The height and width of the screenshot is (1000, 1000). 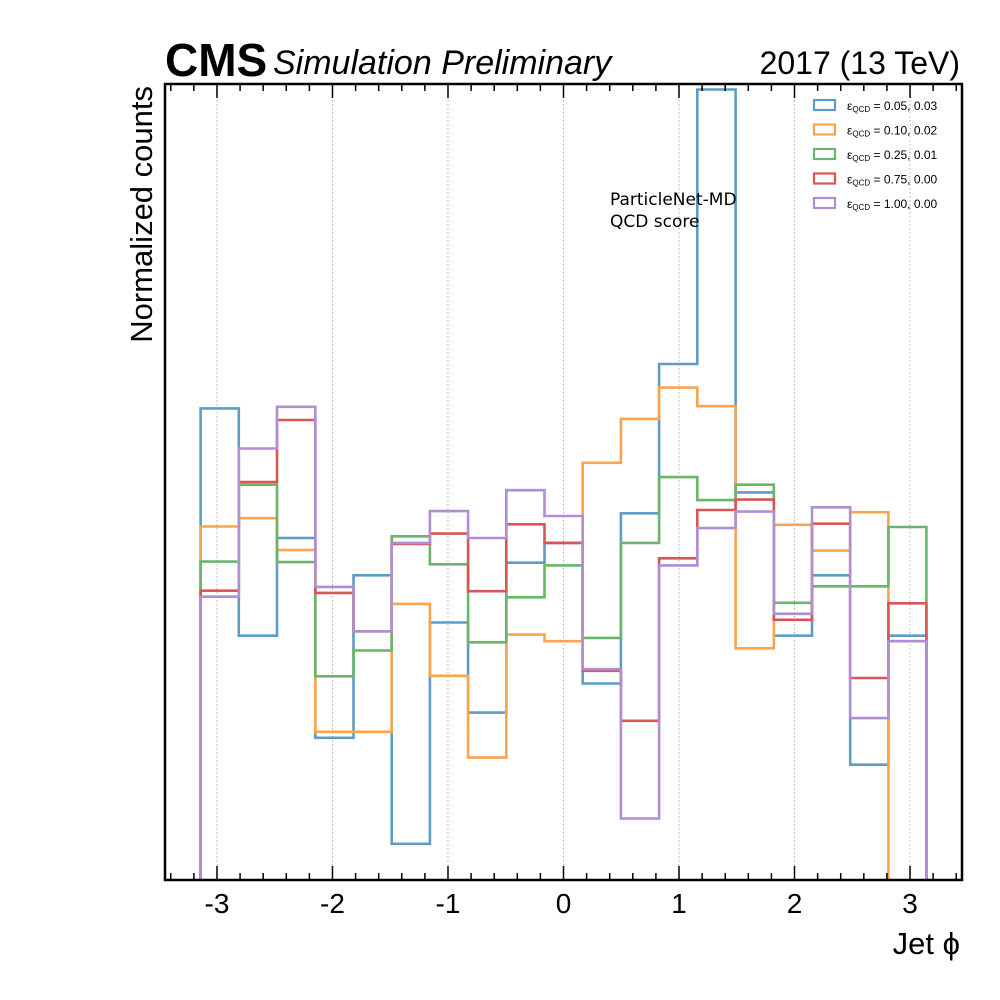 I want to click on legend-entry-label: εQCD = 0.75, 0.00, so click(x=892, y=180).